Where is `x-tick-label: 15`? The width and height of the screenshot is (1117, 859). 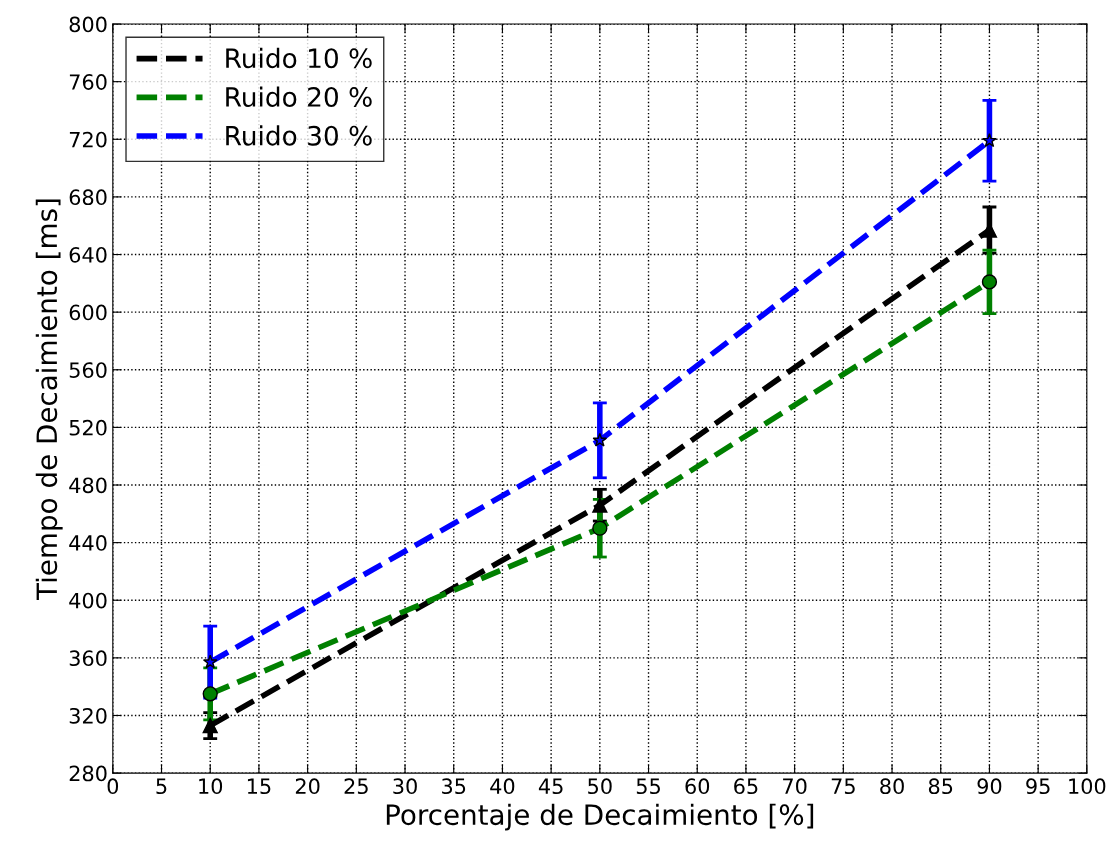
x-tick-label: 15 is located at coordinates (259, 786).